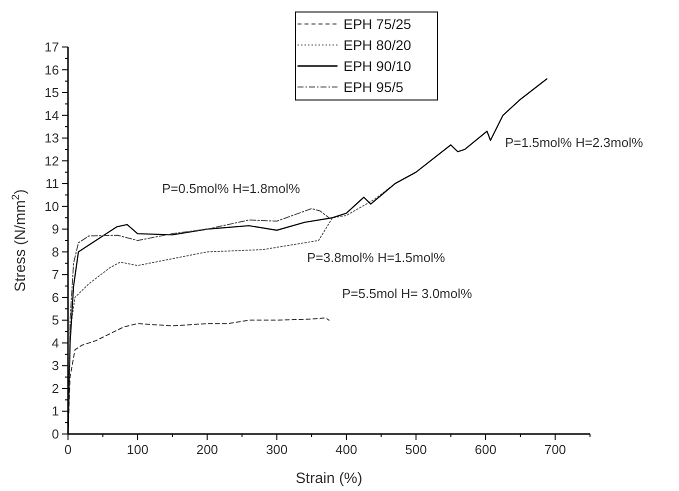 The height and width of the screenshot is (491, 679). Describe the element at coordinates (51, 206) in the screenshot. I see `y-tick-label: 10` at that location.